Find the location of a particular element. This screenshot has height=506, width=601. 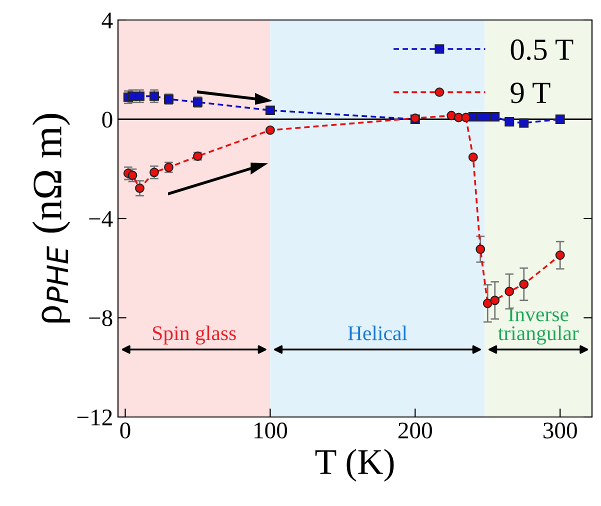

x-tick-label: 300 is located at coordinates (560, 430).